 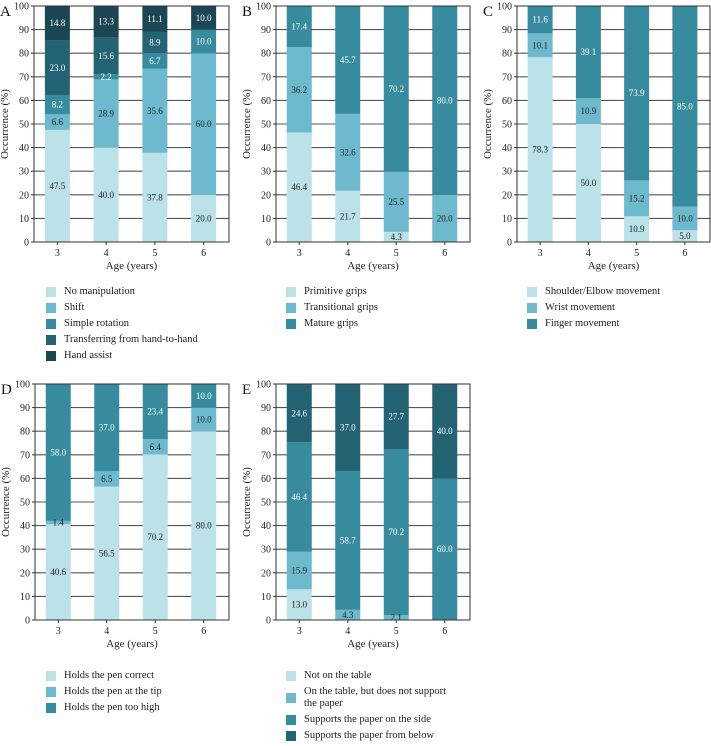 I want to click on data-label: 17.4, so click(x=299, y=27).